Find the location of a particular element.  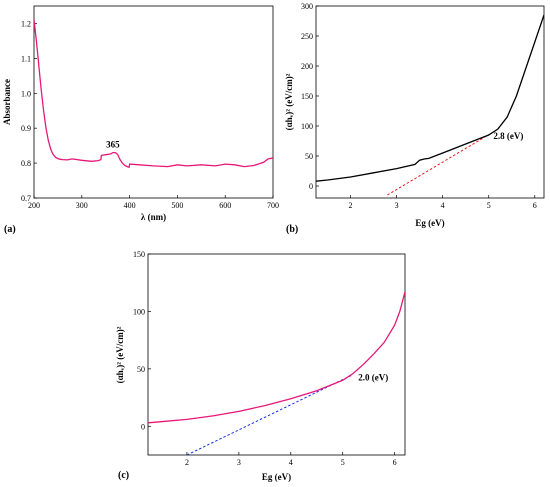

y-tick-label: 300 is located at coordinates (307, 6).